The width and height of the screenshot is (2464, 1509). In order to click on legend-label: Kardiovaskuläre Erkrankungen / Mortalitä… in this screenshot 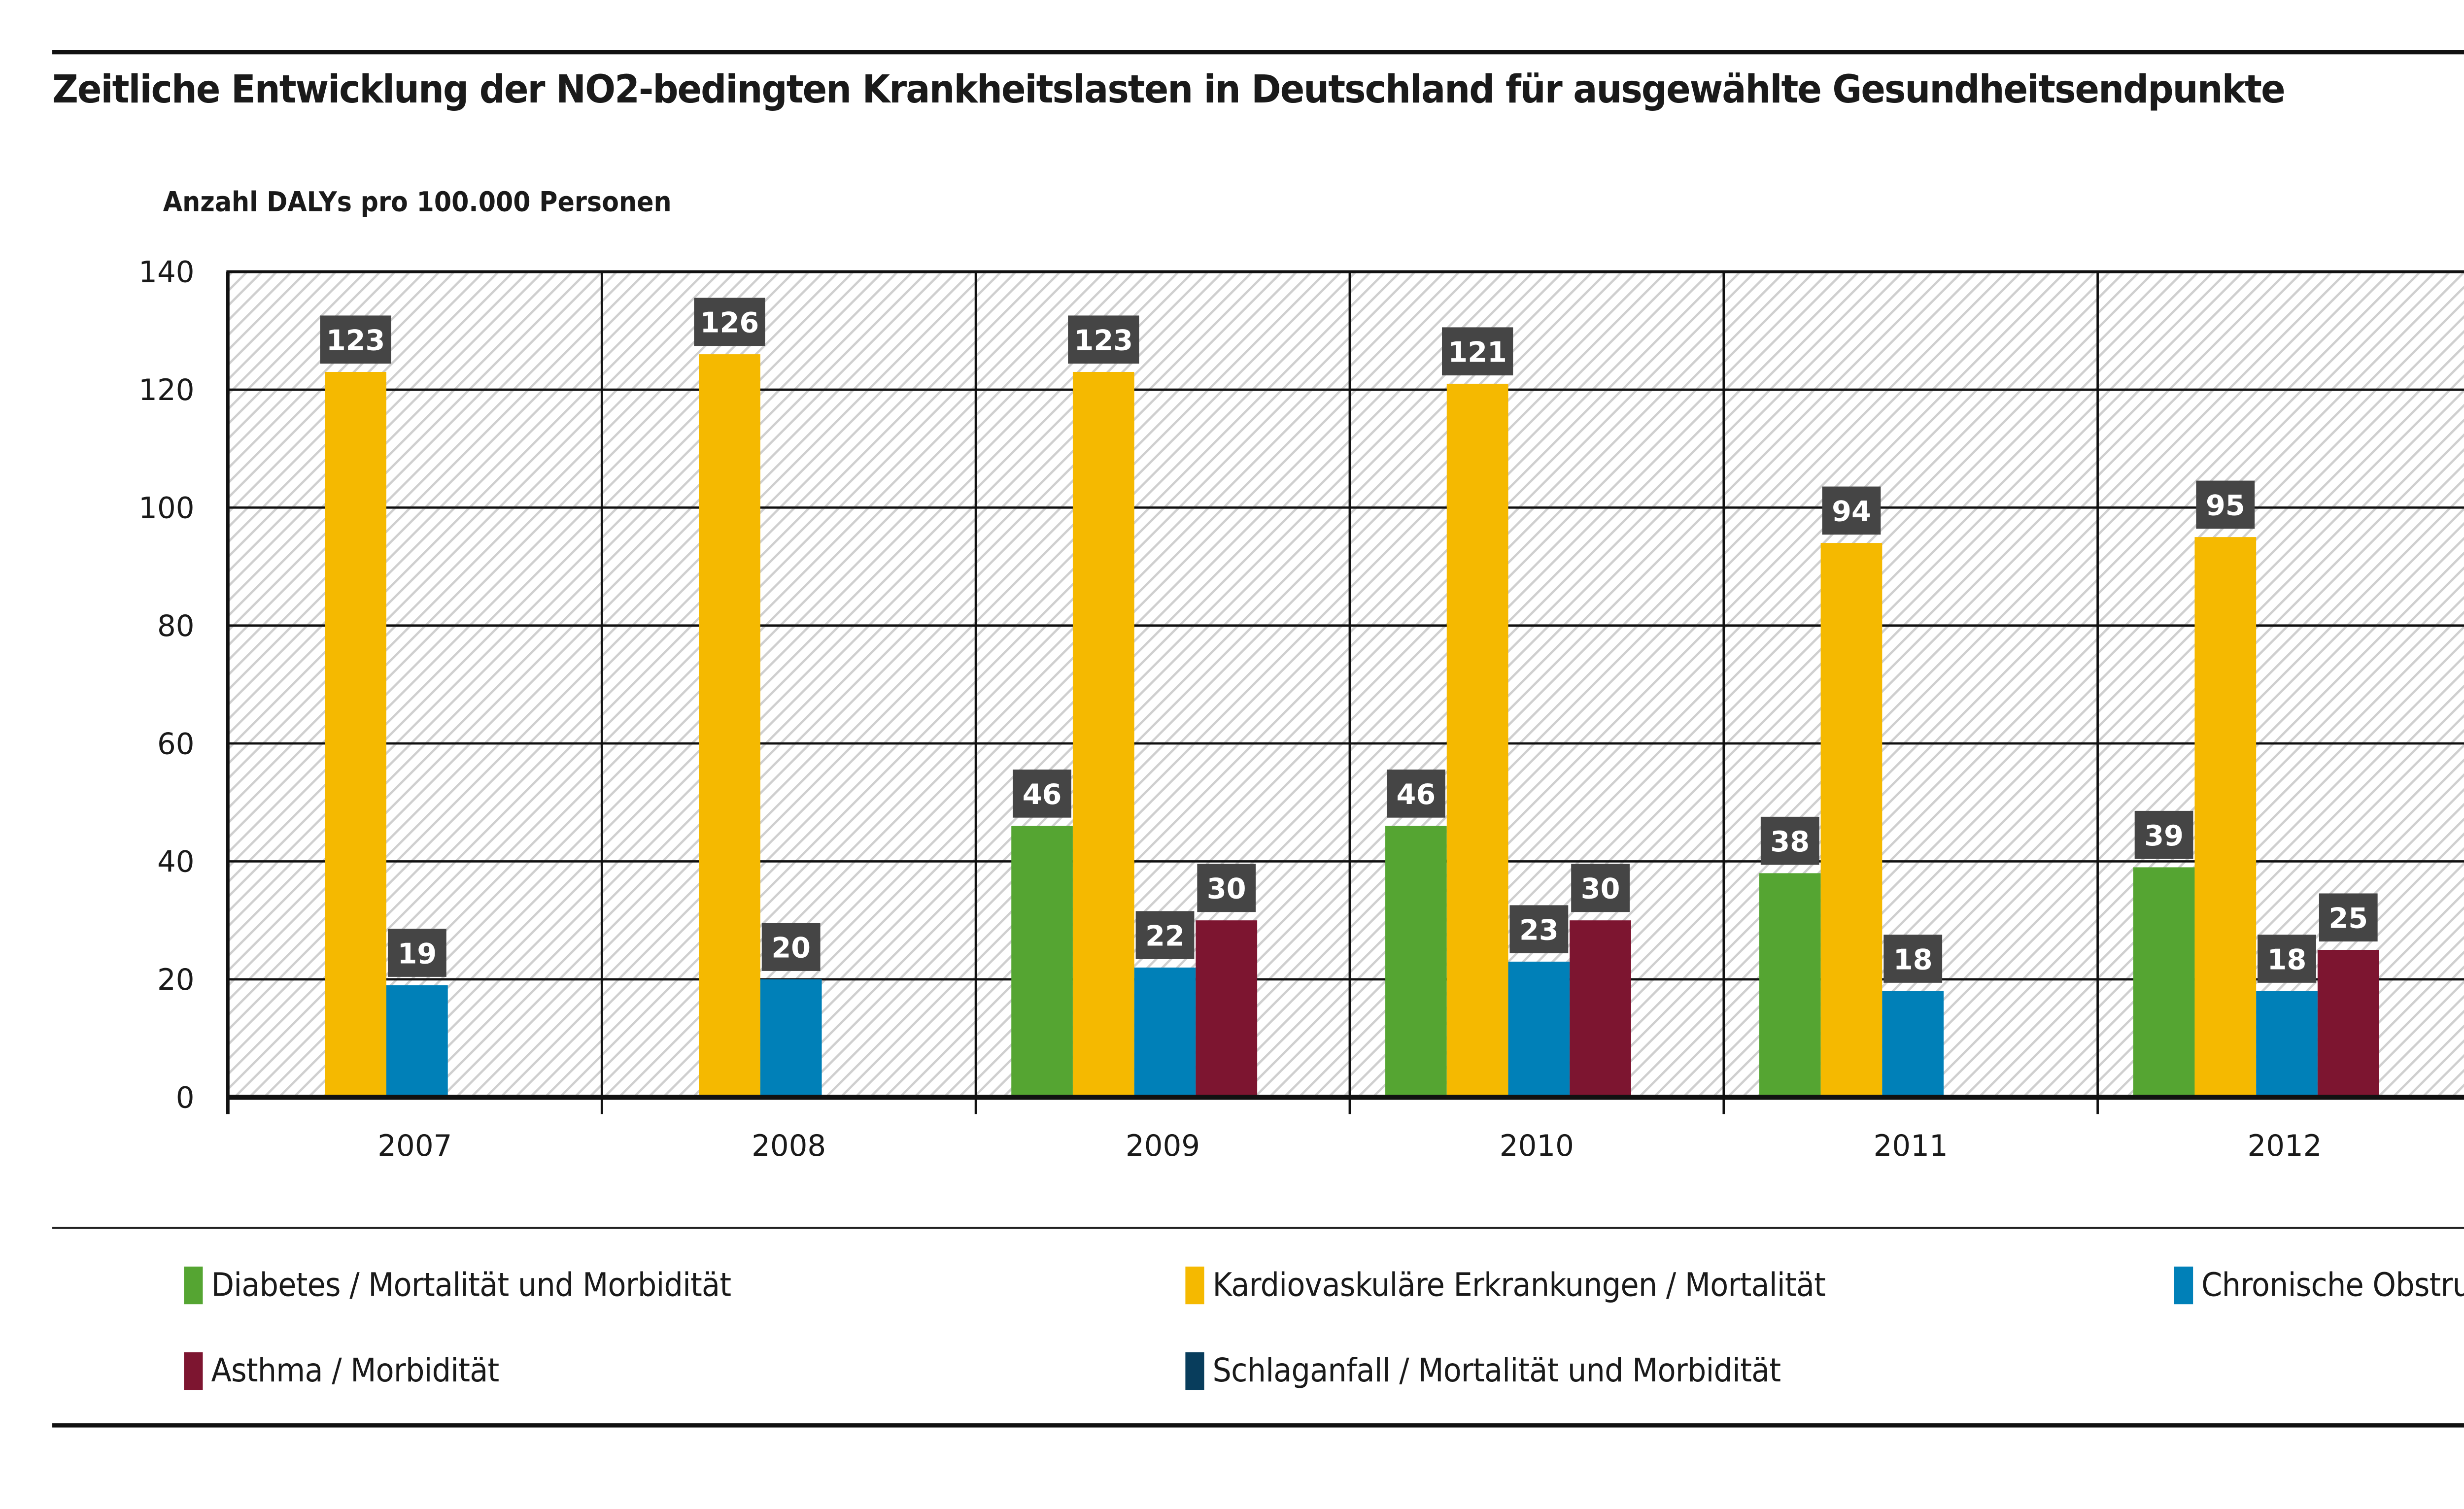, I will do `click(1519, 1285)`.